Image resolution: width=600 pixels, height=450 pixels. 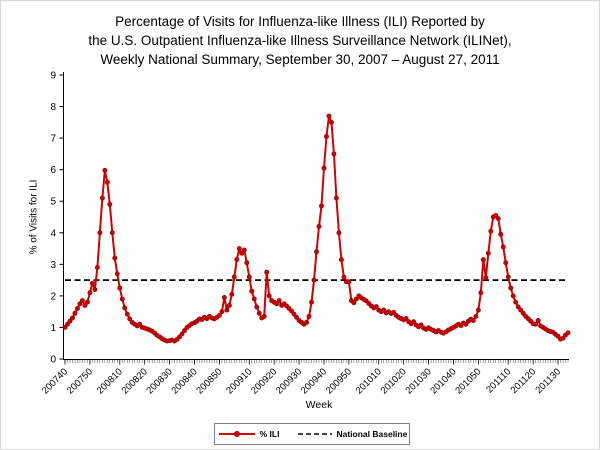 What do you see at coordinates (135, 381) in the screenshot?
I see `x-tick-label: 200820` at bounding box center [135, 381].